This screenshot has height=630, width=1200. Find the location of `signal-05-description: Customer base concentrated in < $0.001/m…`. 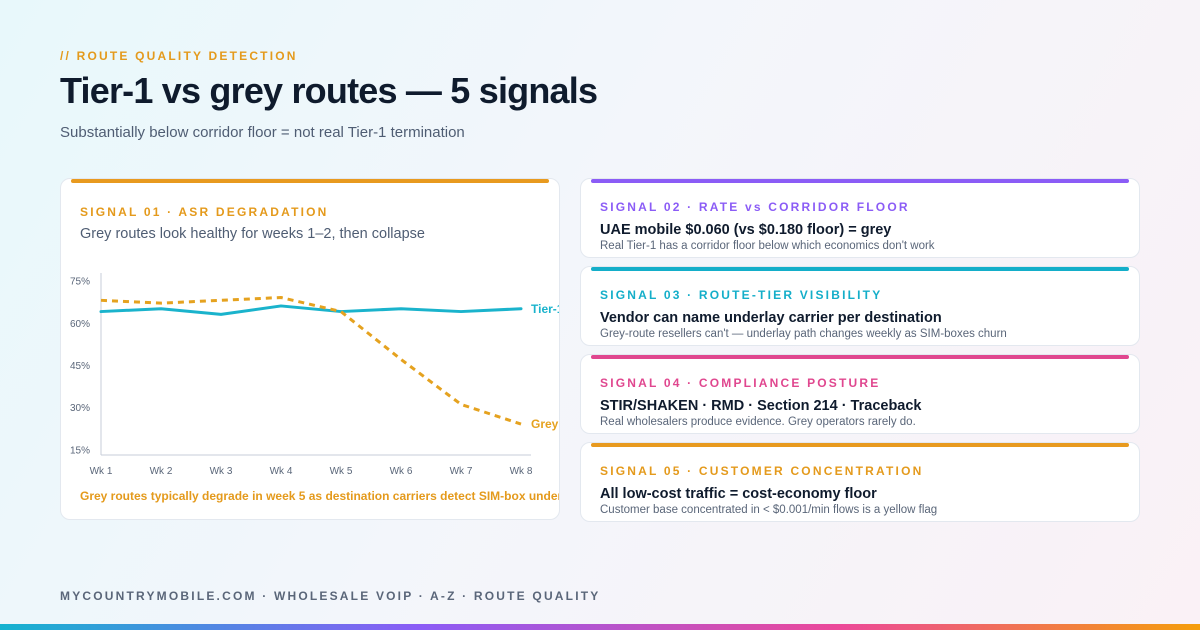

signal-05-description: Customer base concentrated in < $0.001/m… is located at coordinates (769, 510).